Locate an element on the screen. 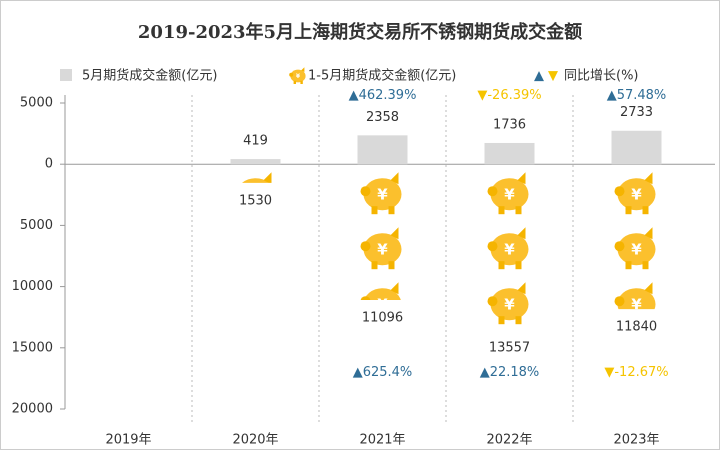  growth-label: ▼-26.39% is located at coordinates (509, 95).